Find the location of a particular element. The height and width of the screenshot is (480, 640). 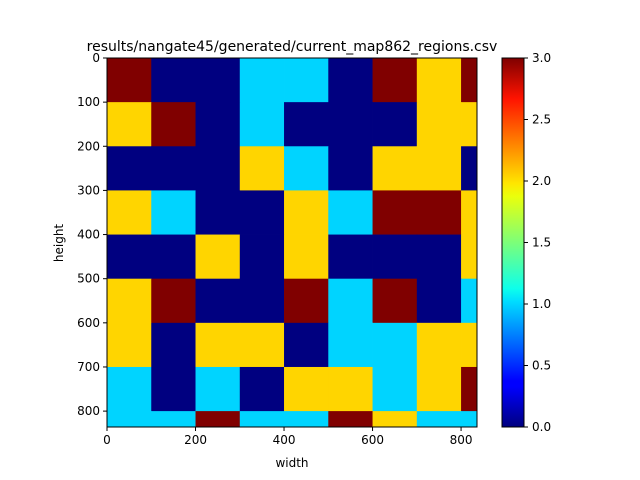

x-tick-label: 0 is located at coordinates (107, 440).